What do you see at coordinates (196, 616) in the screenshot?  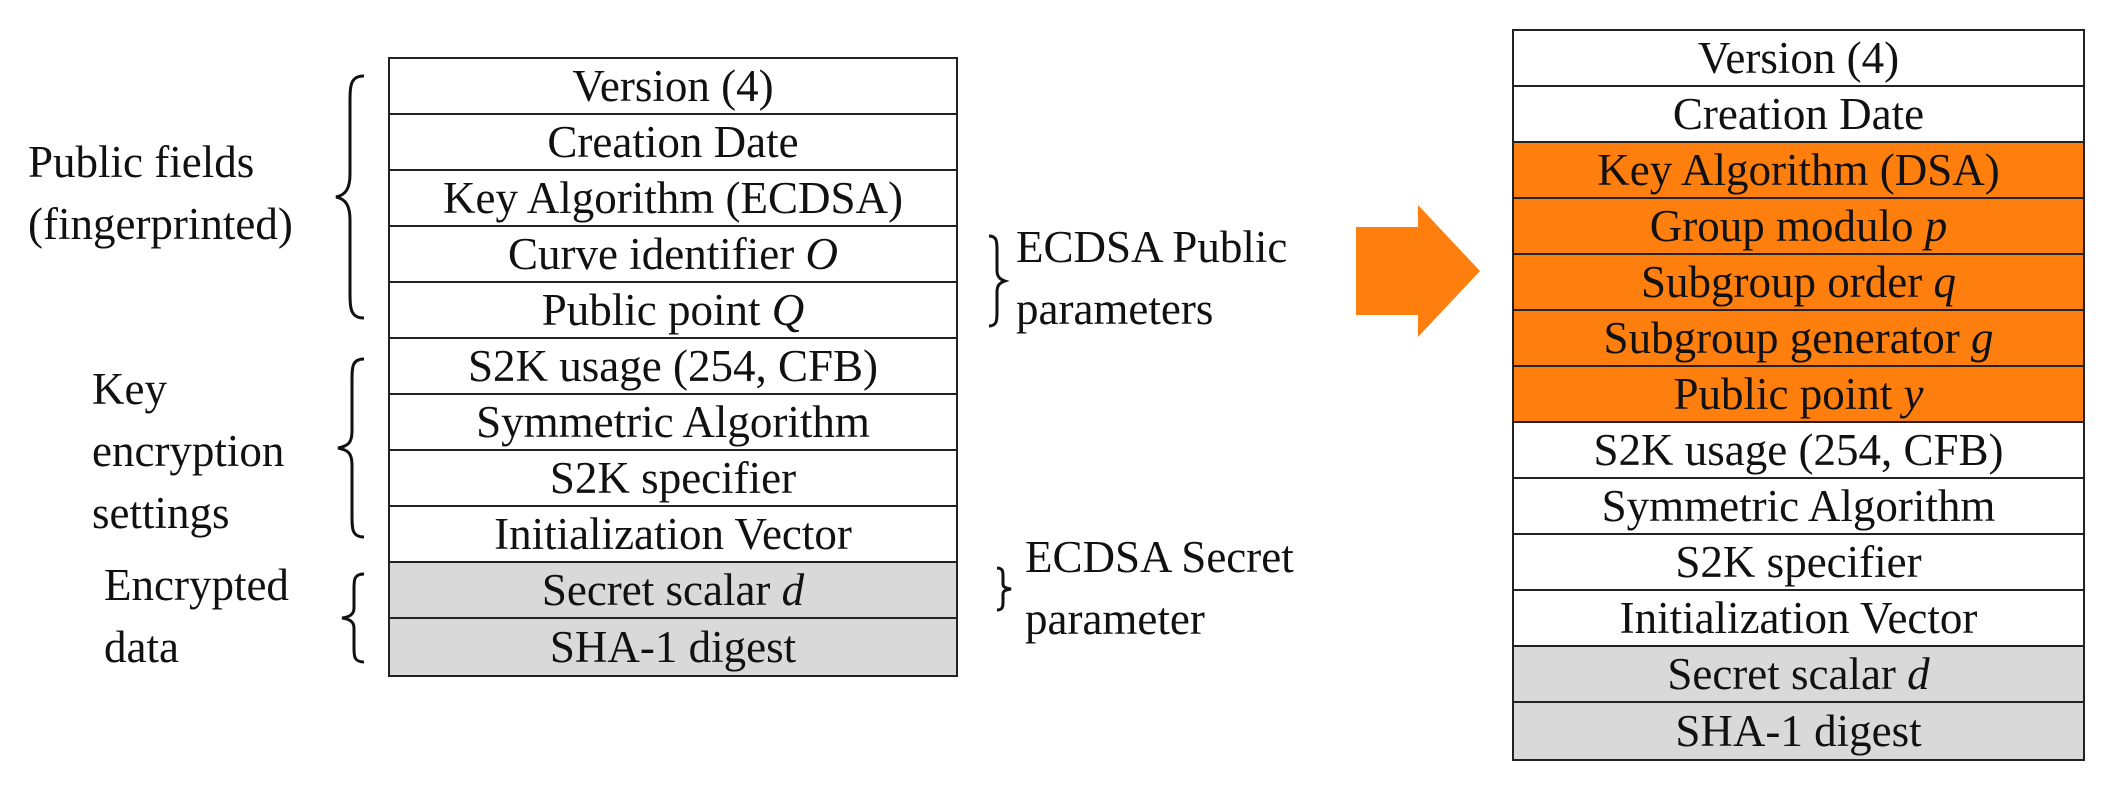 I see `encrypted-data-label: Encrypted data` at bounding box center [196, 616].